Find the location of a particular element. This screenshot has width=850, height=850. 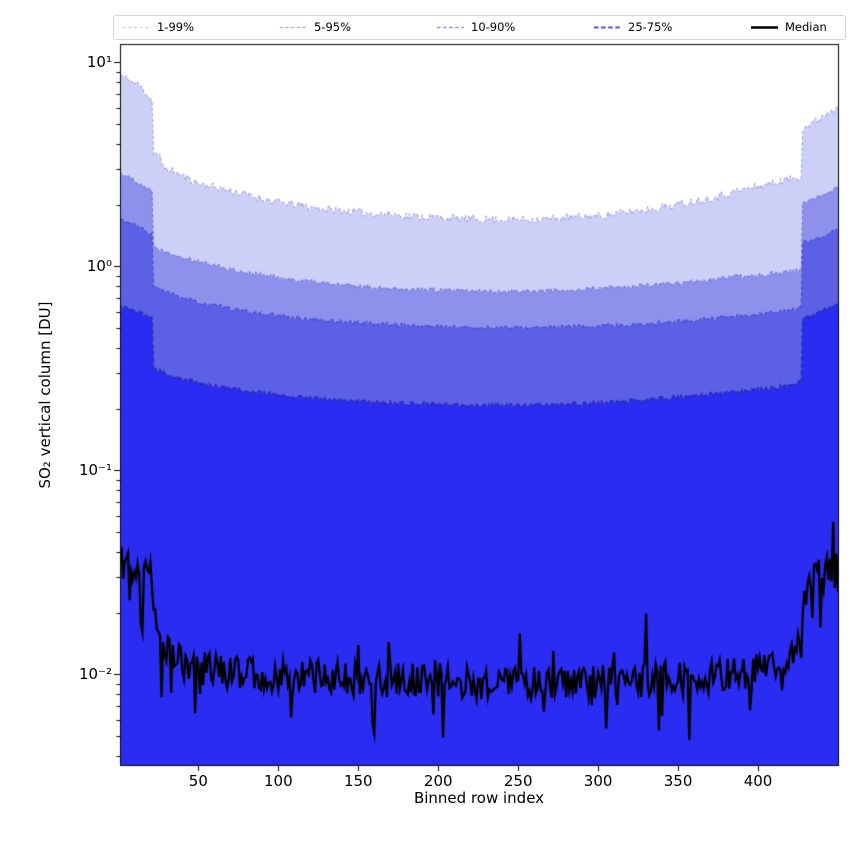

x-axis-label: Binned row index is located at coordinates (479, 798).